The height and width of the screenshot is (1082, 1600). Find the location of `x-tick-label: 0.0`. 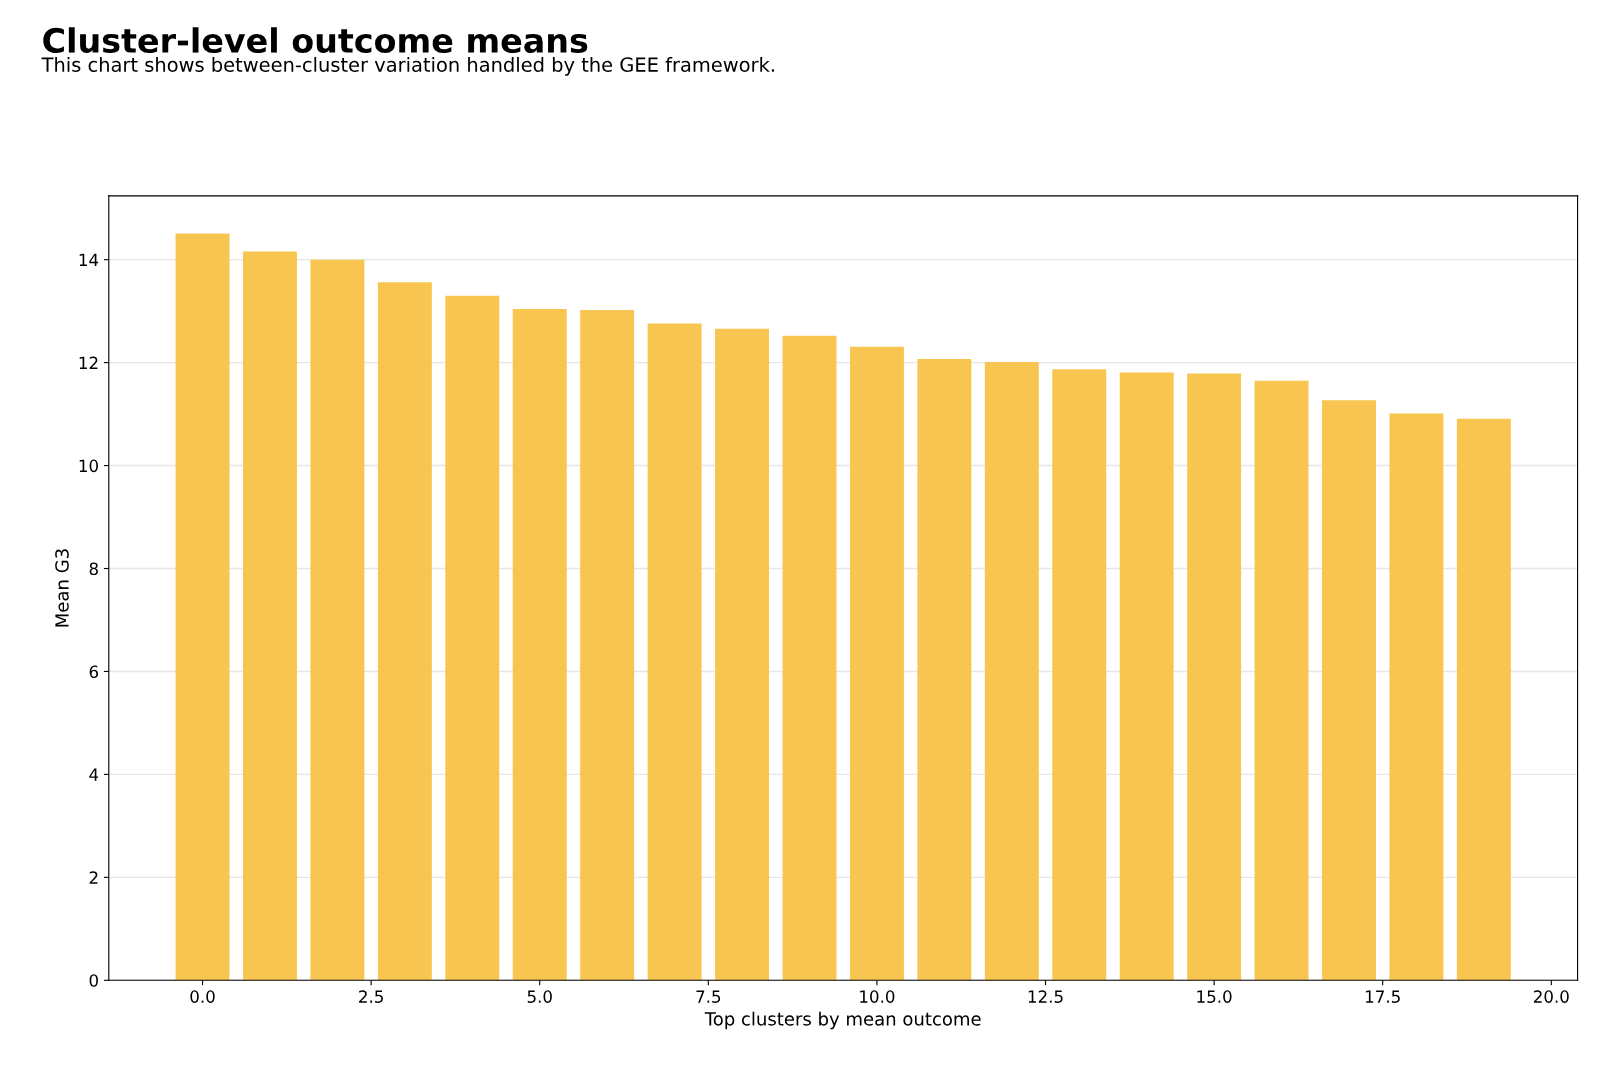

x-tick-label: 0.0 is located at coordinates (202, 996).